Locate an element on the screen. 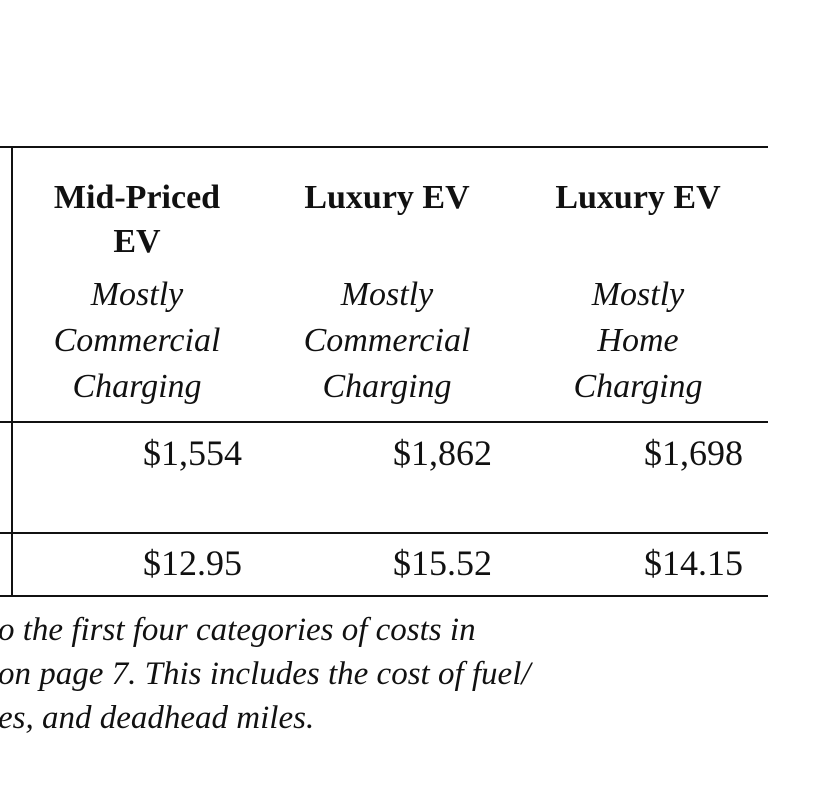 Image resolution: width=836 pixels, height=800 pixels. bottom-rule is located at coordinates (384, 596).